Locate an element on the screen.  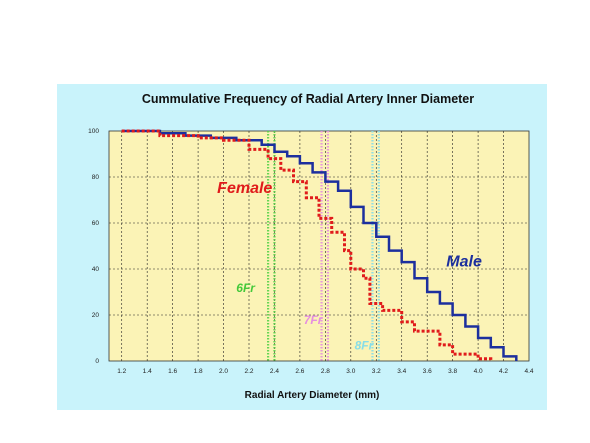
x-tick-label: 1.4 is located at coordinates (147, 371).